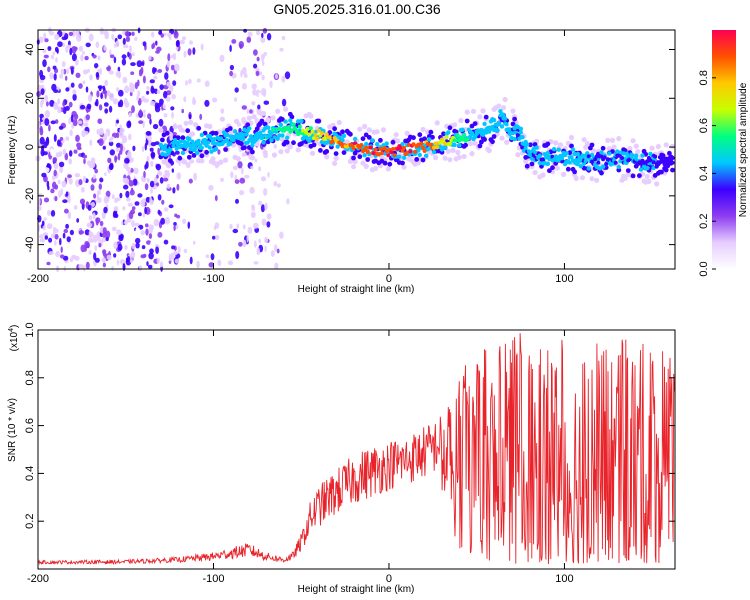  Describe the element at coordinates (564, 279) in the screenshot. I see `spectrogram-xtick-label: 100` at that location.